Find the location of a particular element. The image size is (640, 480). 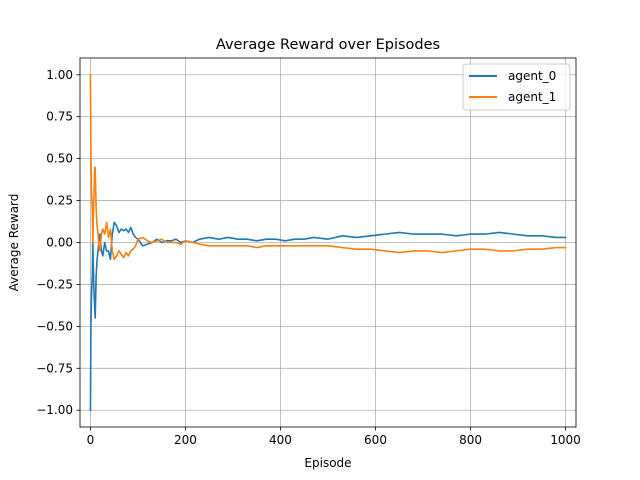

y-tick-label: 1.00 is located at coordinates (59, 75).